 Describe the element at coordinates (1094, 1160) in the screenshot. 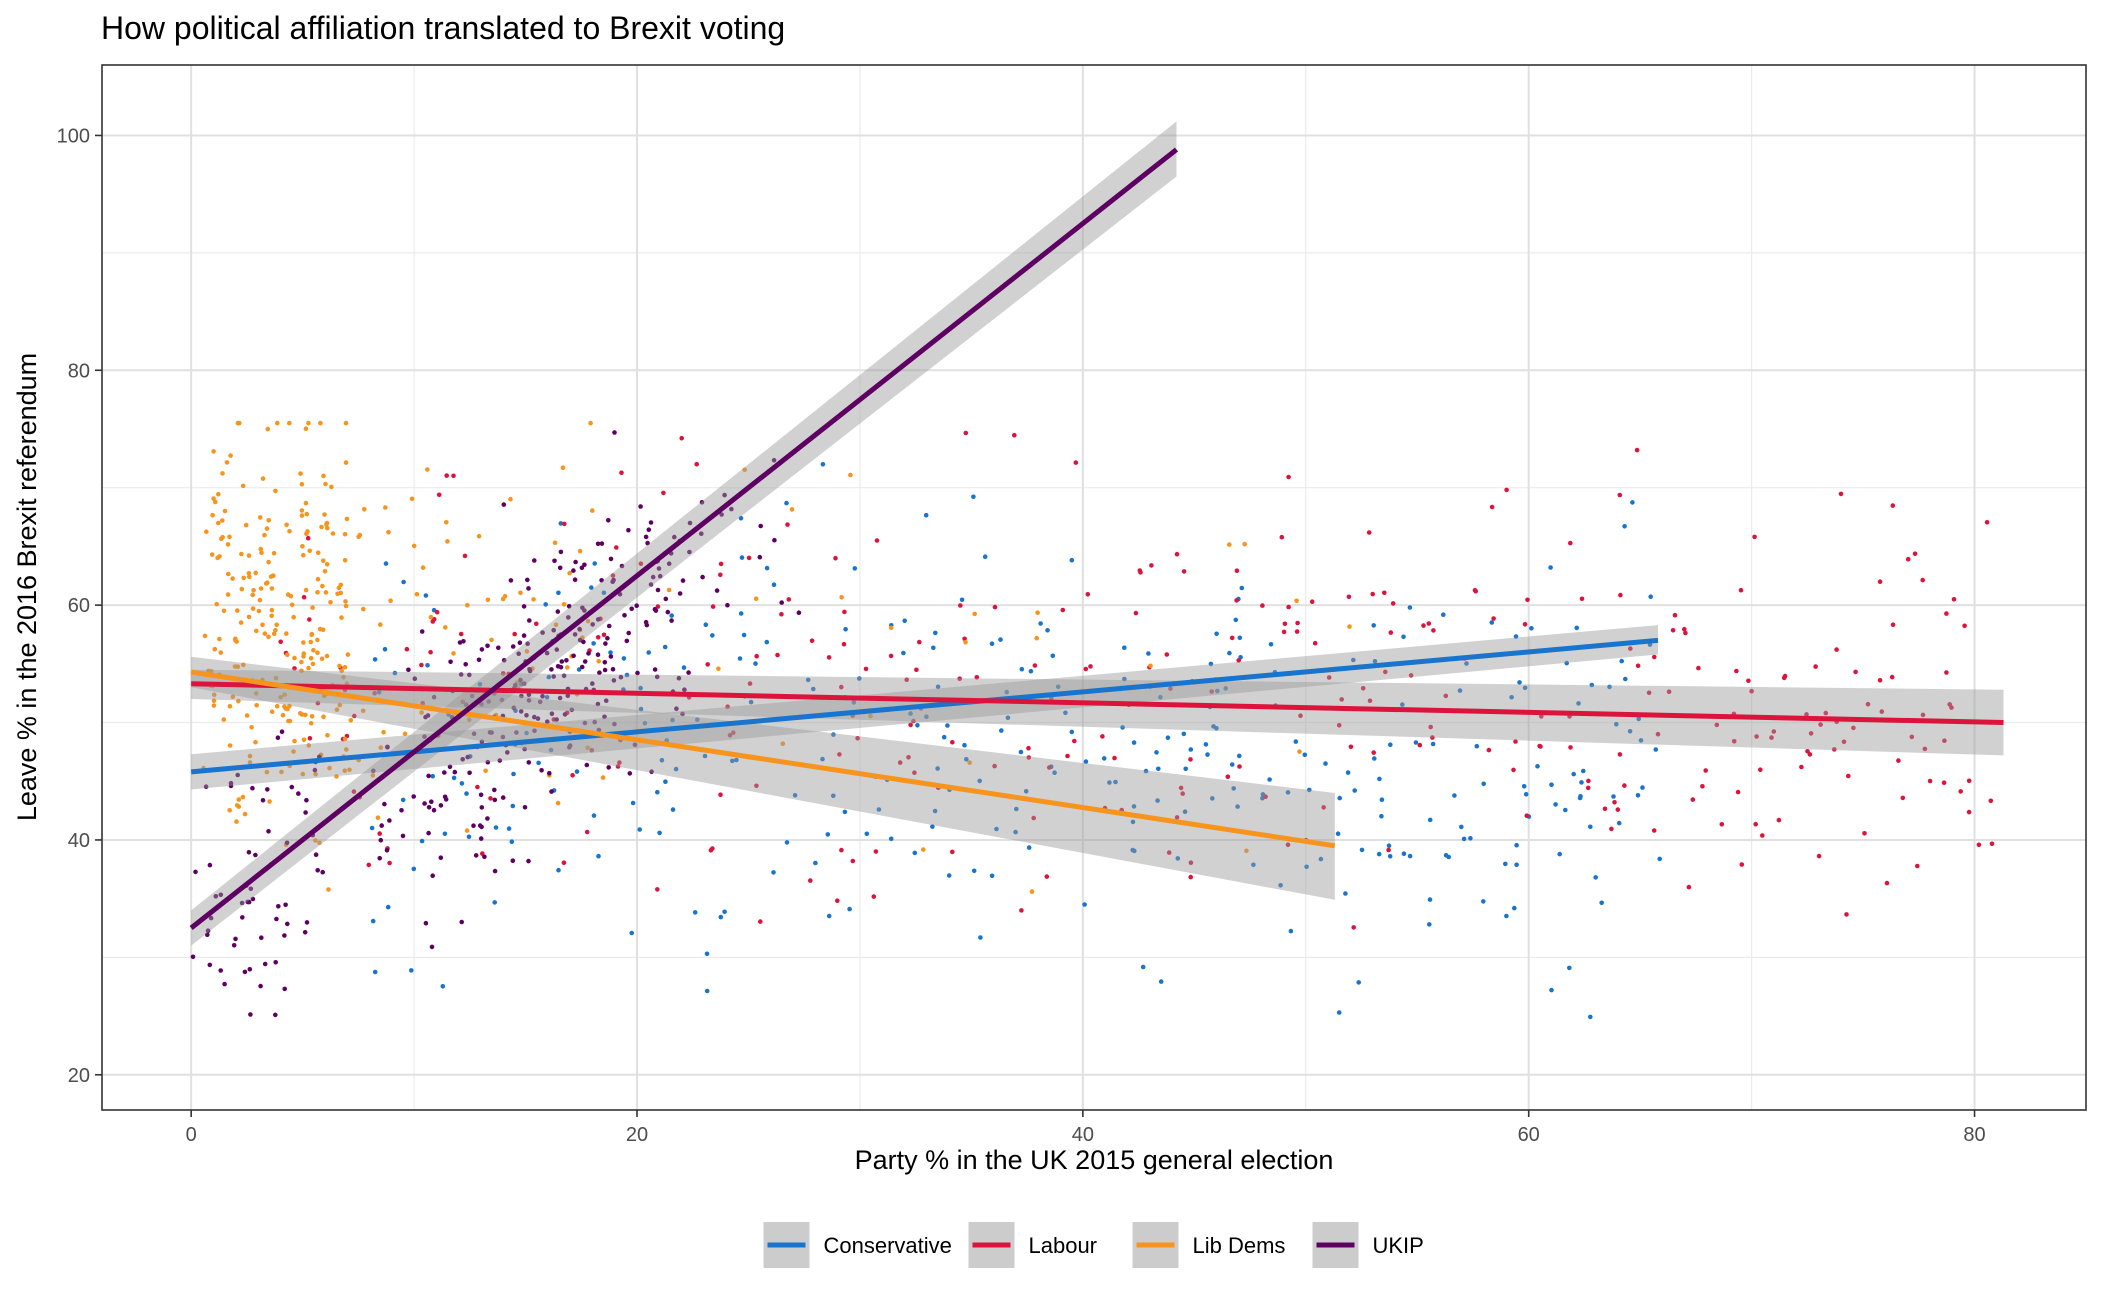

I see `x-axis-title: Party % in the UK 2015 general election` at that location.